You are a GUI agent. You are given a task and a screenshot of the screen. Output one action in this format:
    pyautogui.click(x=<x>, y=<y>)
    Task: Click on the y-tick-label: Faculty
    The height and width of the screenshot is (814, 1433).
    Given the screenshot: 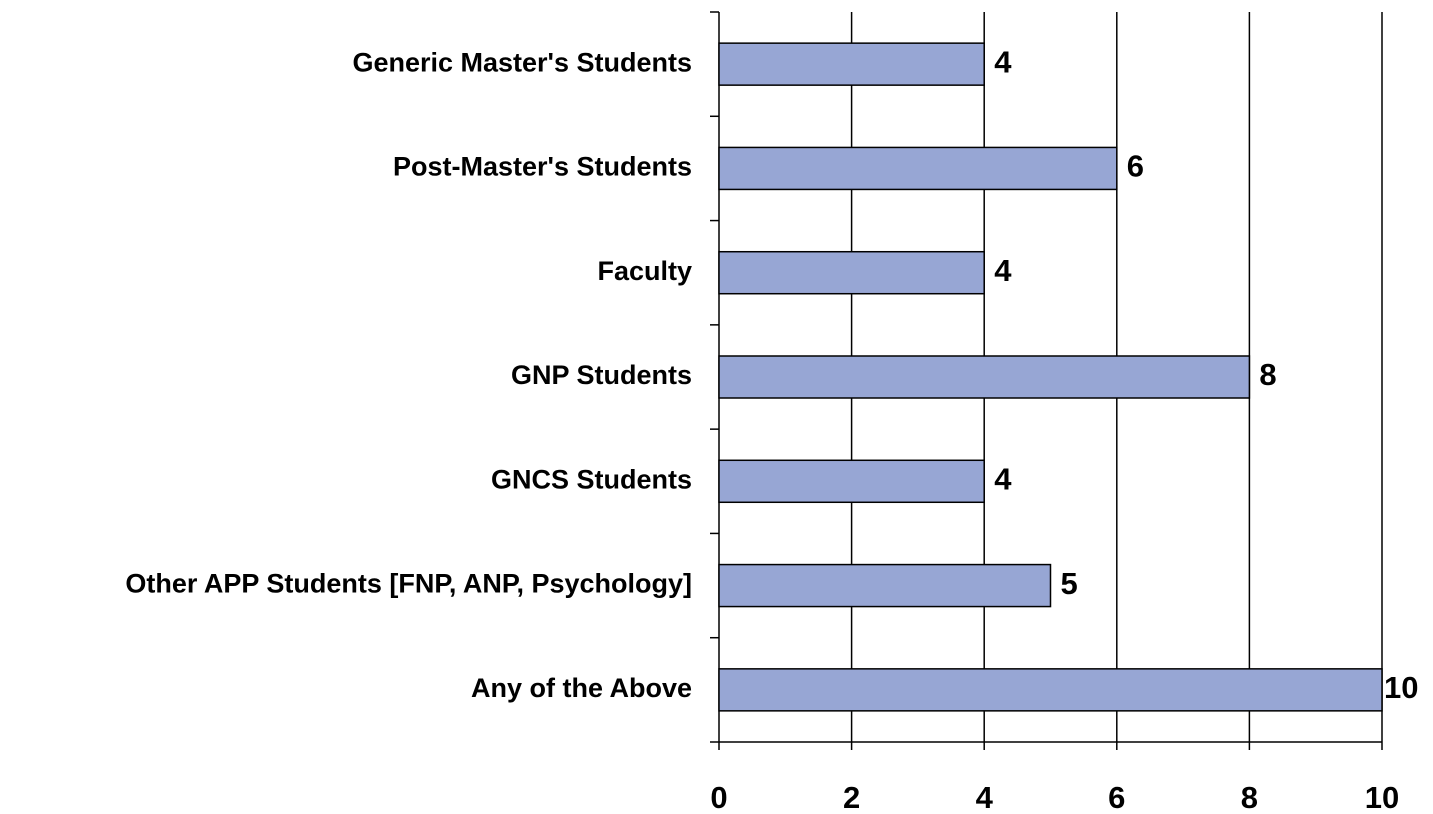 What is the action you would take?
    pyautogui.click(x=644, y=271)
    